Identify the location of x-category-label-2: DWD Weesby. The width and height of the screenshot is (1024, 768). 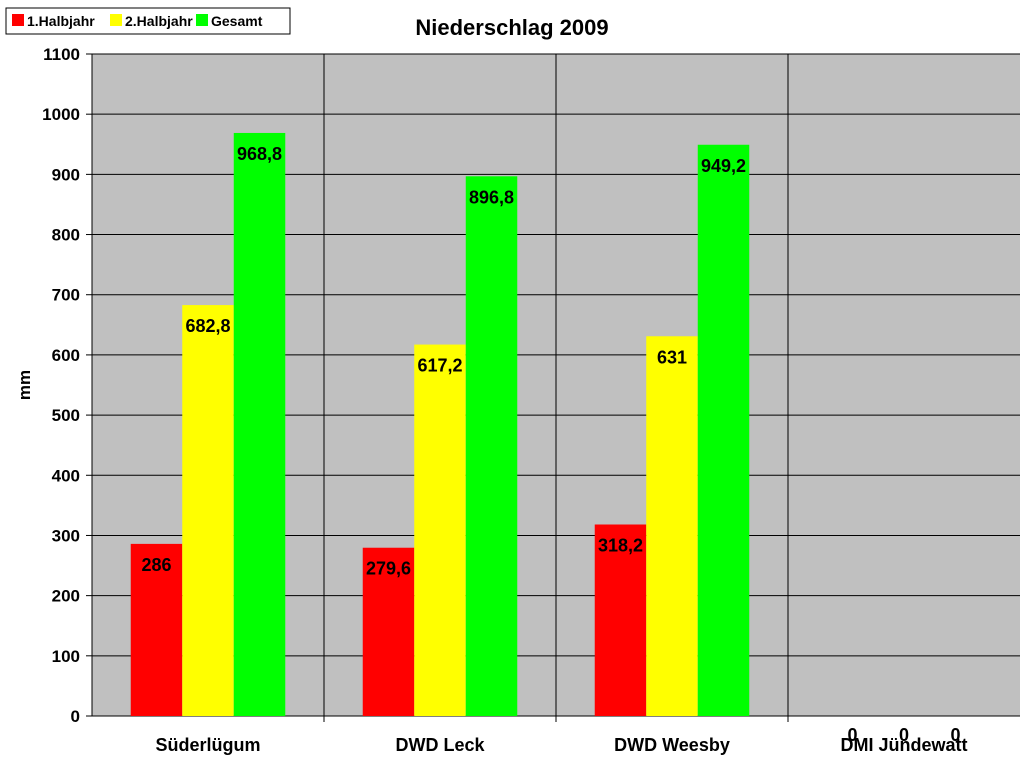
(672, 745).